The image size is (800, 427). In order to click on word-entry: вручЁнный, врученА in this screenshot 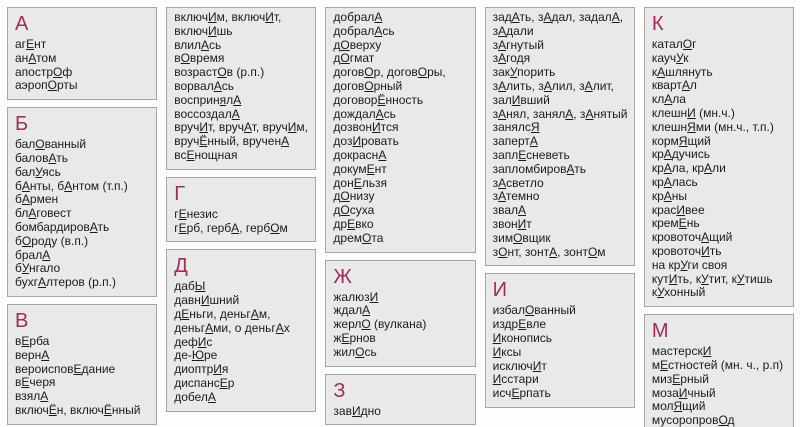, I will do `click(232, 141)`.